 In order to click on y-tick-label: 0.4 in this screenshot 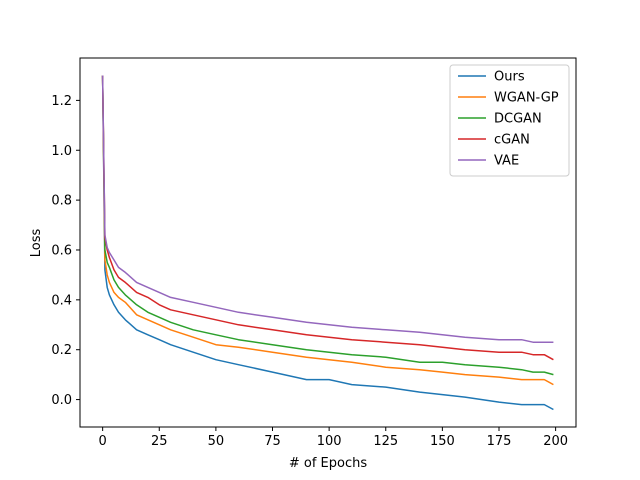, I will do `click(61, 300)`.